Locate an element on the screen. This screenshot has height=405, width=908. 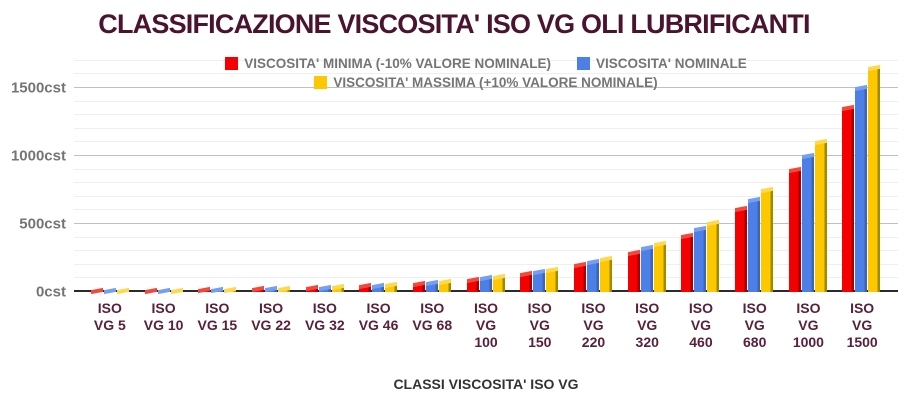
x-tick-label: ISO VG 220 is located at coordinates (594, 325).